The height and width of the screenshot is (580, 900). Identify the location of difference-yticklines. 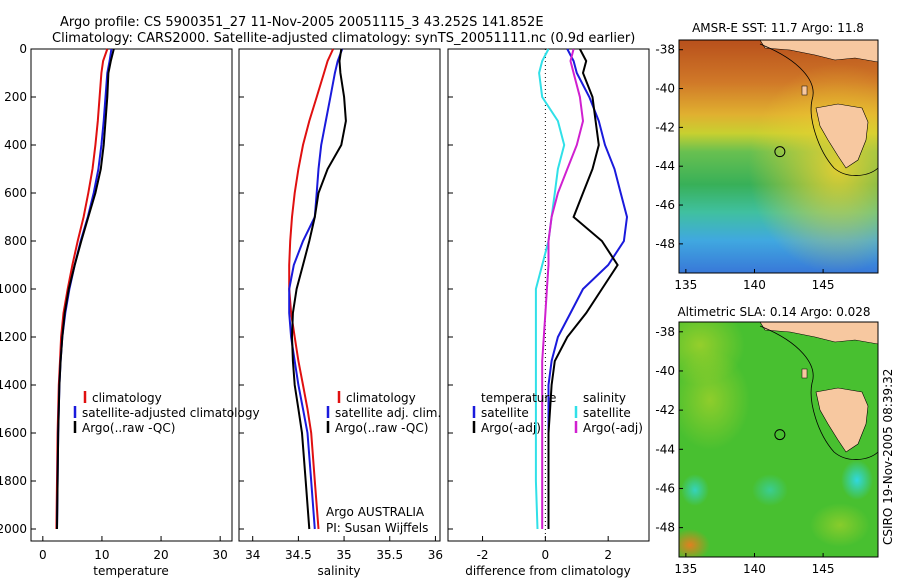
(450, 289).